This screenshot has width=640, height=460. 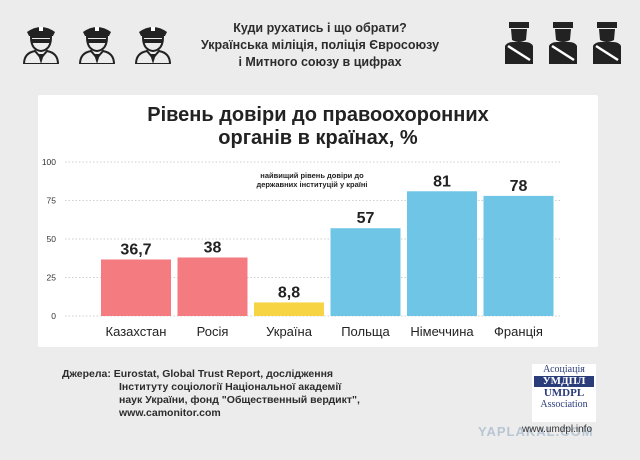 What do you see at coordinates (318, 138) in the screenshot?
I see `chart-title-line-2: органів в країнах, %` at bounding box center [318, 138].